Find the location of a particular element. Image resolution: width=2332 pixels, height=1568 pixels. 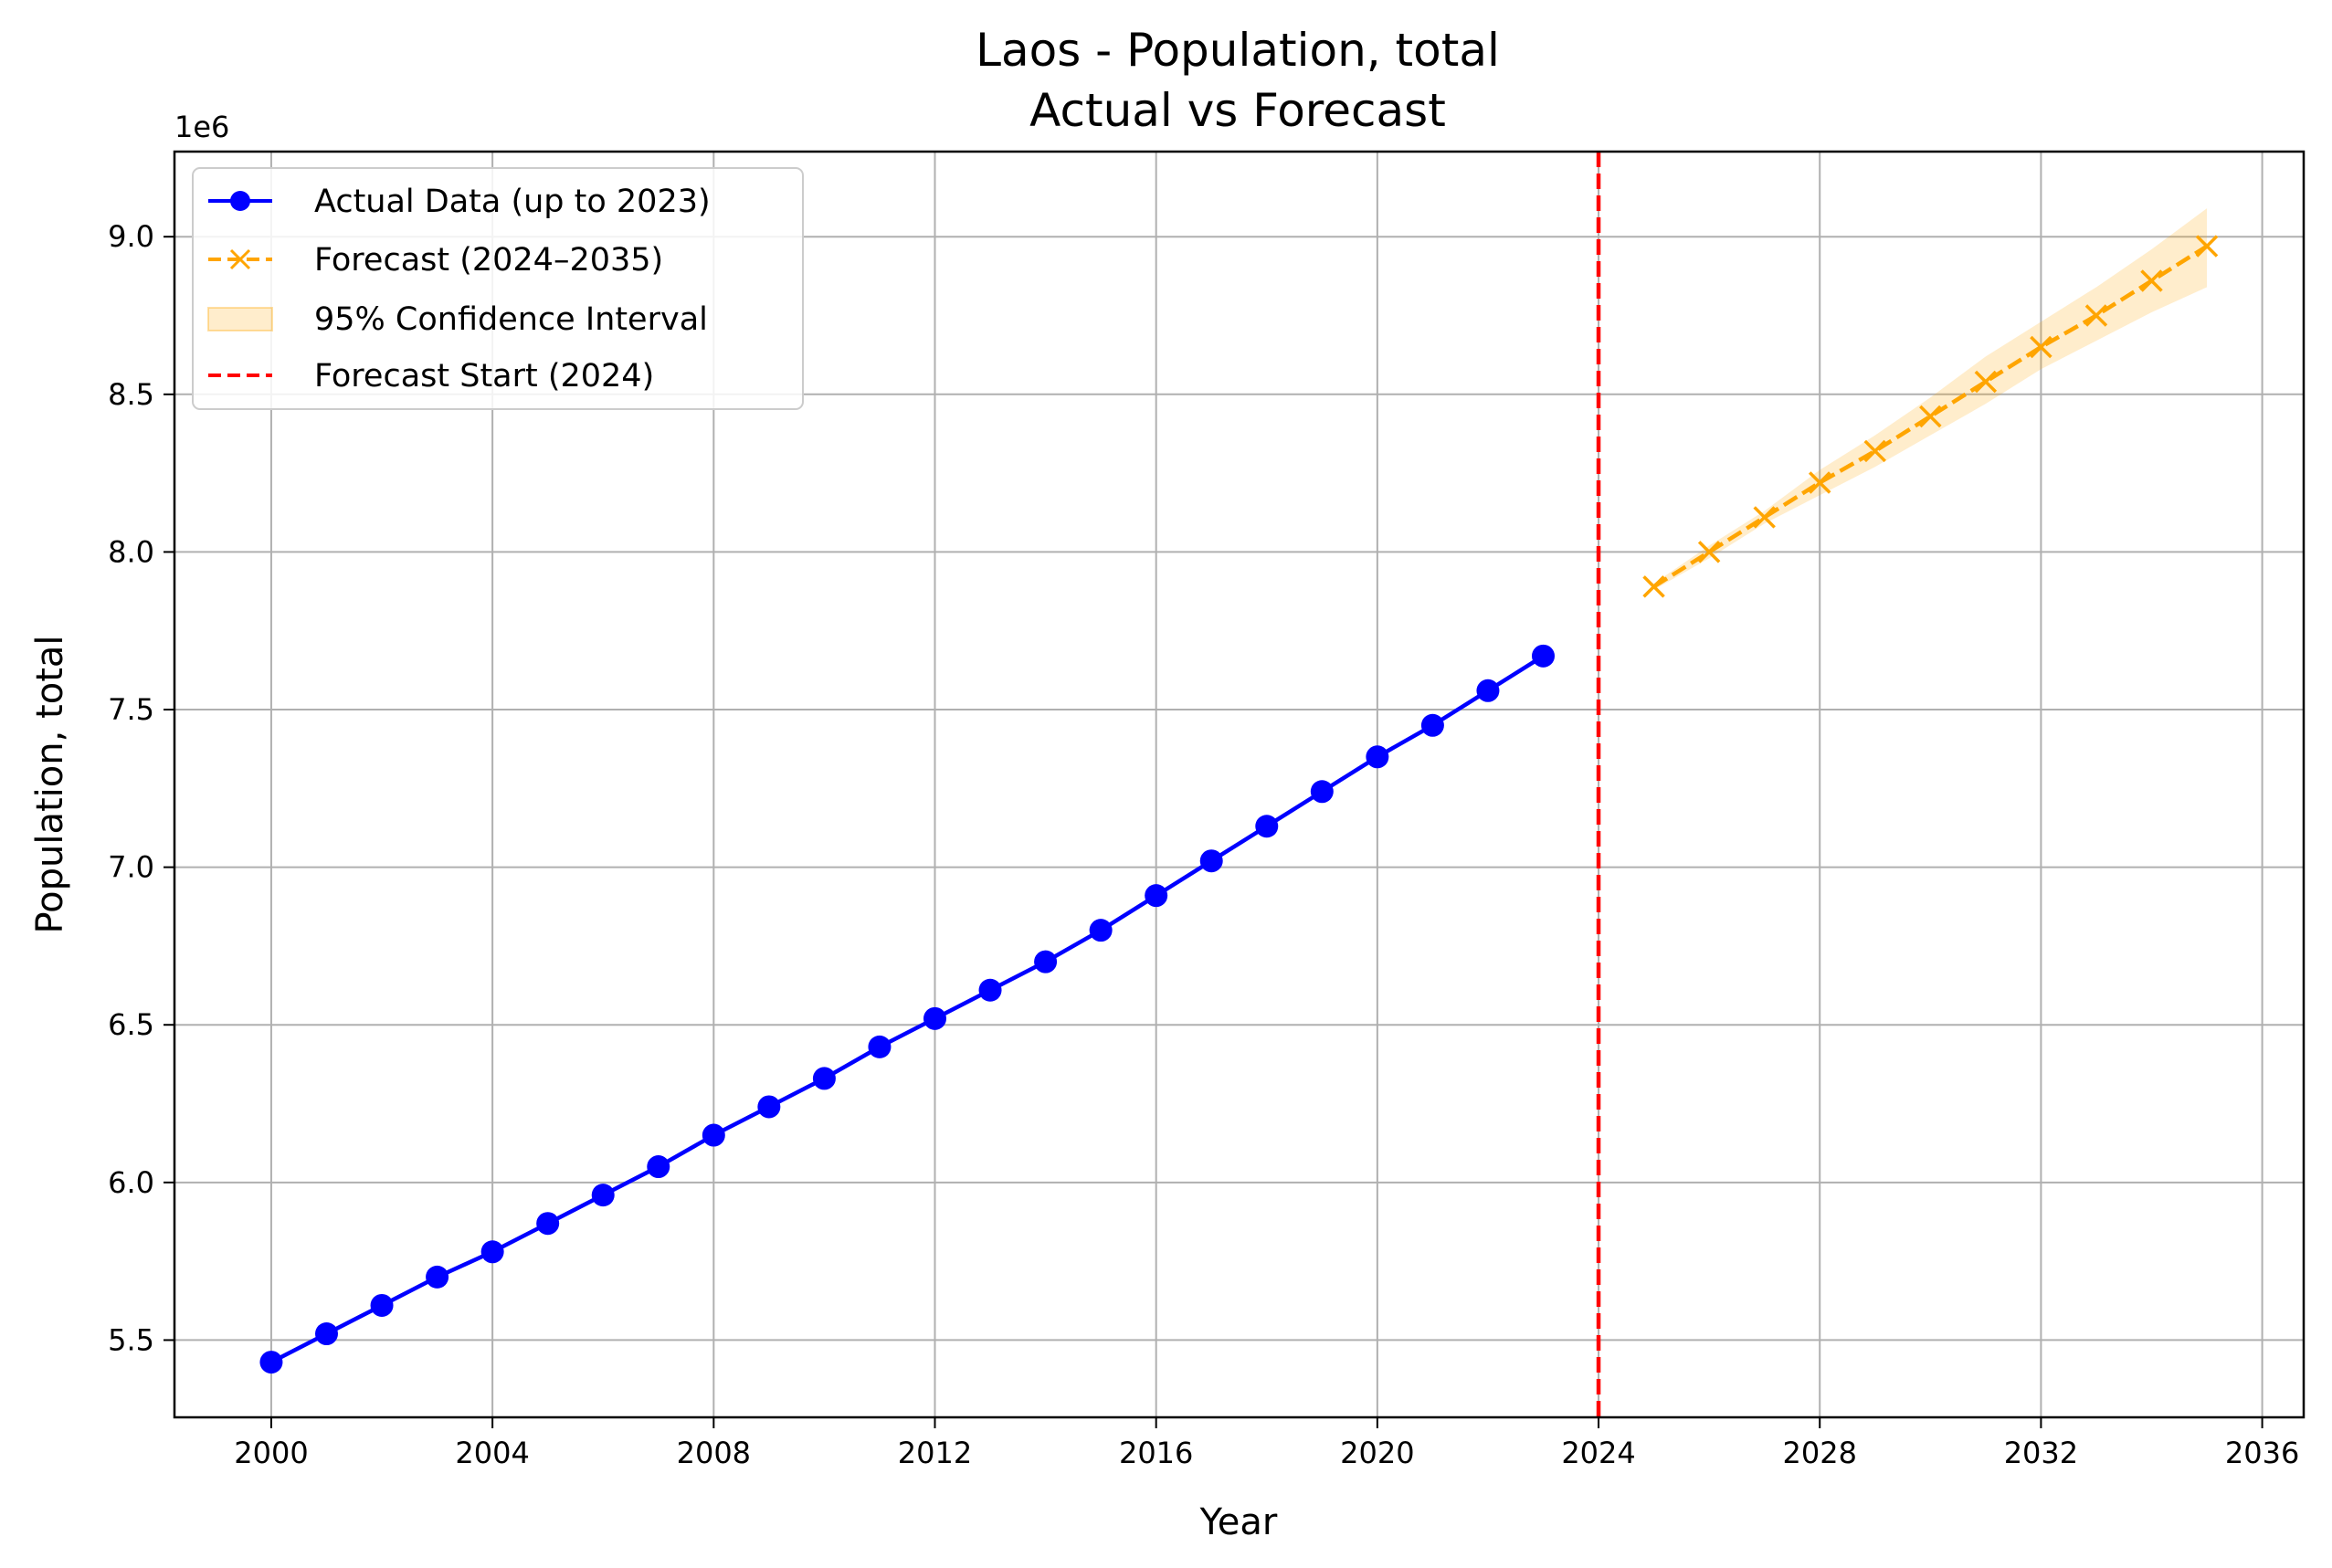

chart-title: Laos - Population, total is located at coordinates (1238, 50).